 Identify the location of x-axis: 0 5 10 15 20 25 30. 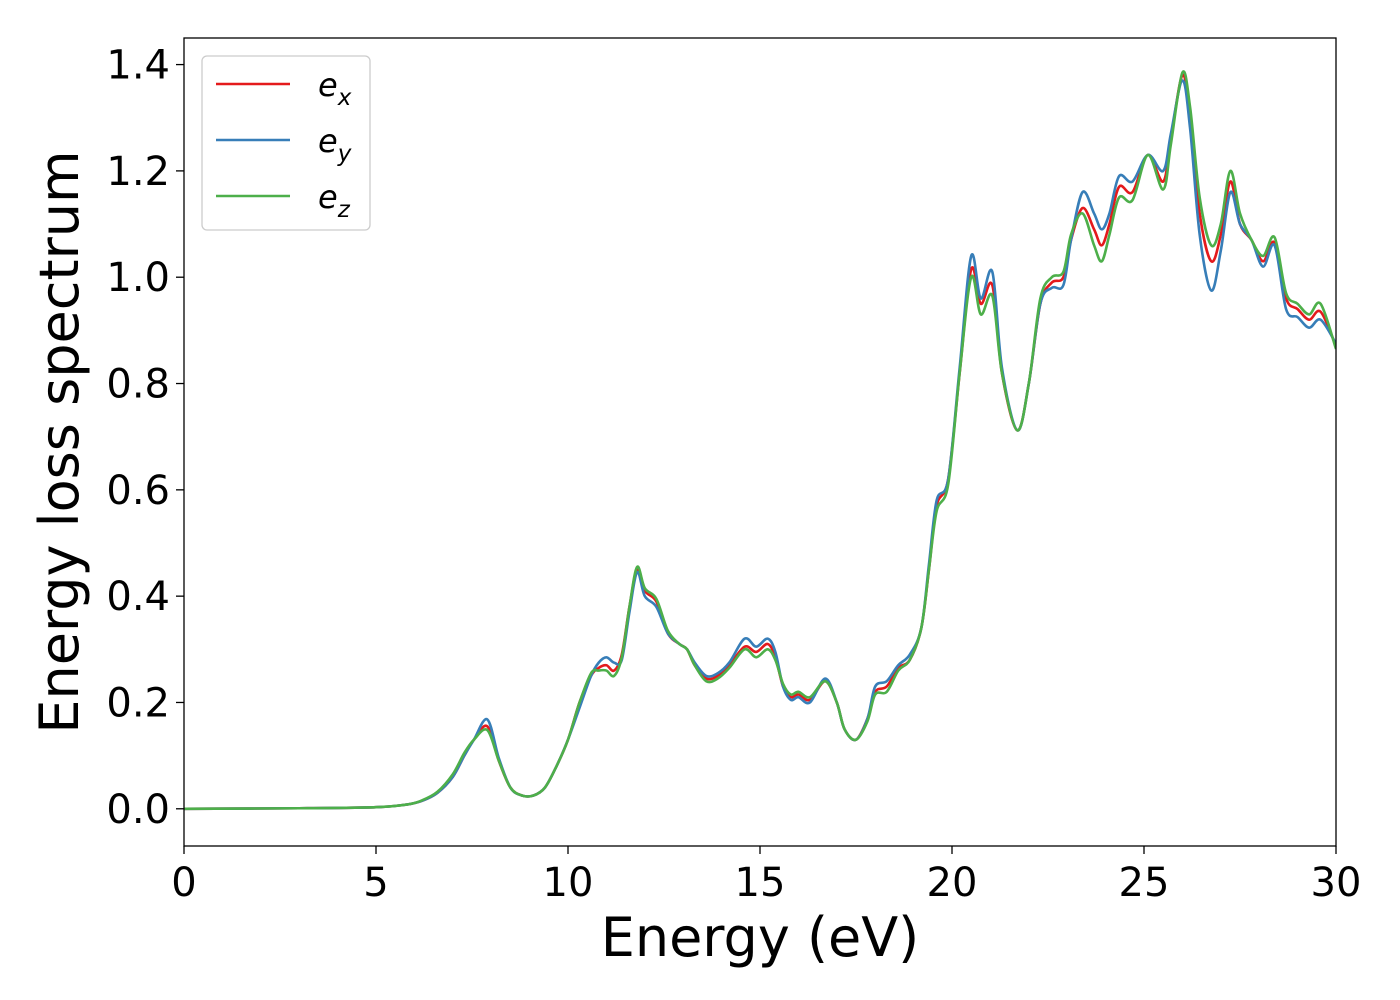
(766, 876).